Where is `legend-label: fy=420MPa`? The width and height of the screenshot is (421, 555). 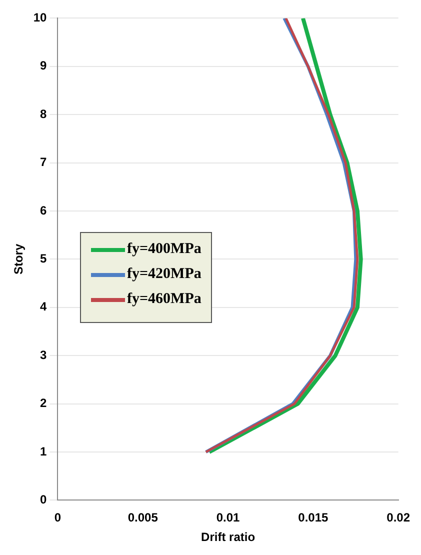 legend-label: fy=420MPa is located at coordinates (164, 274).